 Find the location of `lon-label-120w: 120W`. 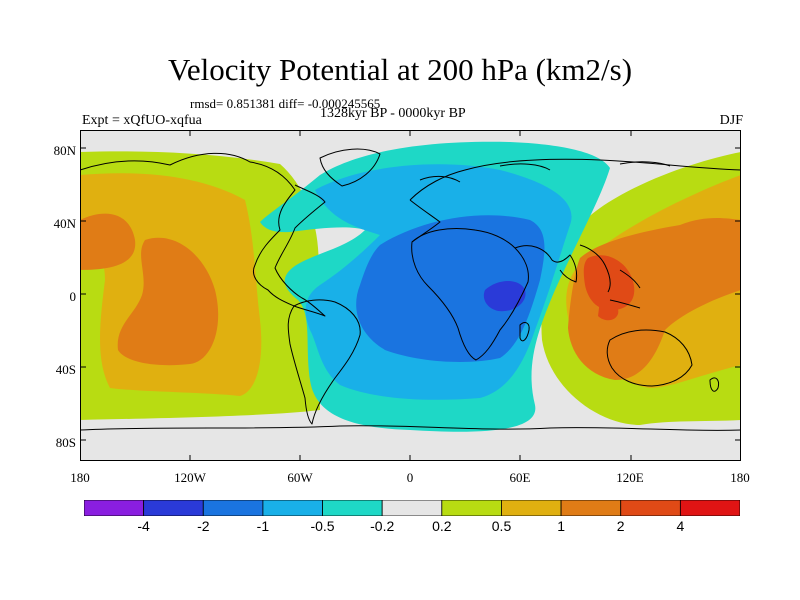

lon-label-120w: 120W is located at coordinates (190, 477).